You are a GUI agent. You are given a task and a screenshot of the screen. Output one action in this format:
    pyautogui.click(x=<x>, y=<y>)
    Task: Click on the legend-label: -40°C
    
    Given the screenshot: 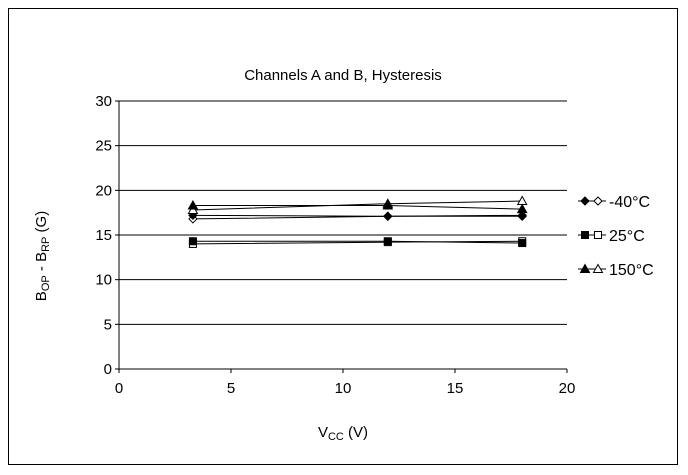 What is the action you would take?
    pyautogui.click(x=629, y=202)
    